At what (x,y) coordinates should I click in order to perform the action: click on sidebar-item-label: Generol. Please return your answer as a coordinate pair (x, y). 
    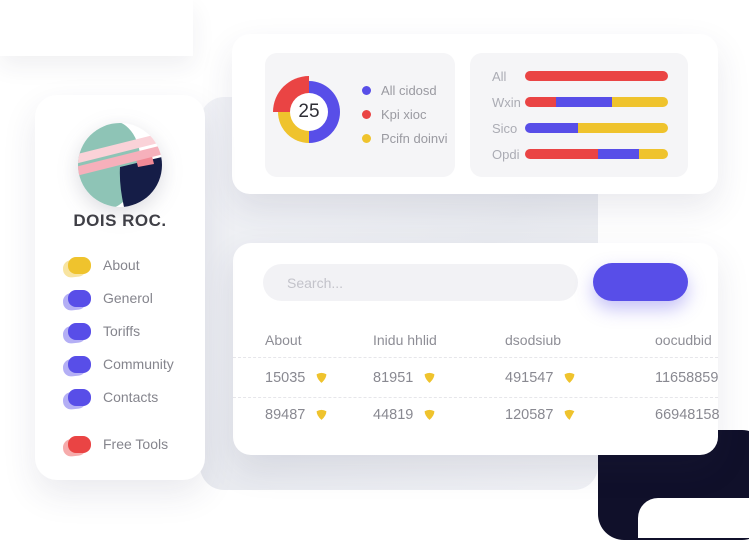
    Looking at the image, I should click on (128, 298).